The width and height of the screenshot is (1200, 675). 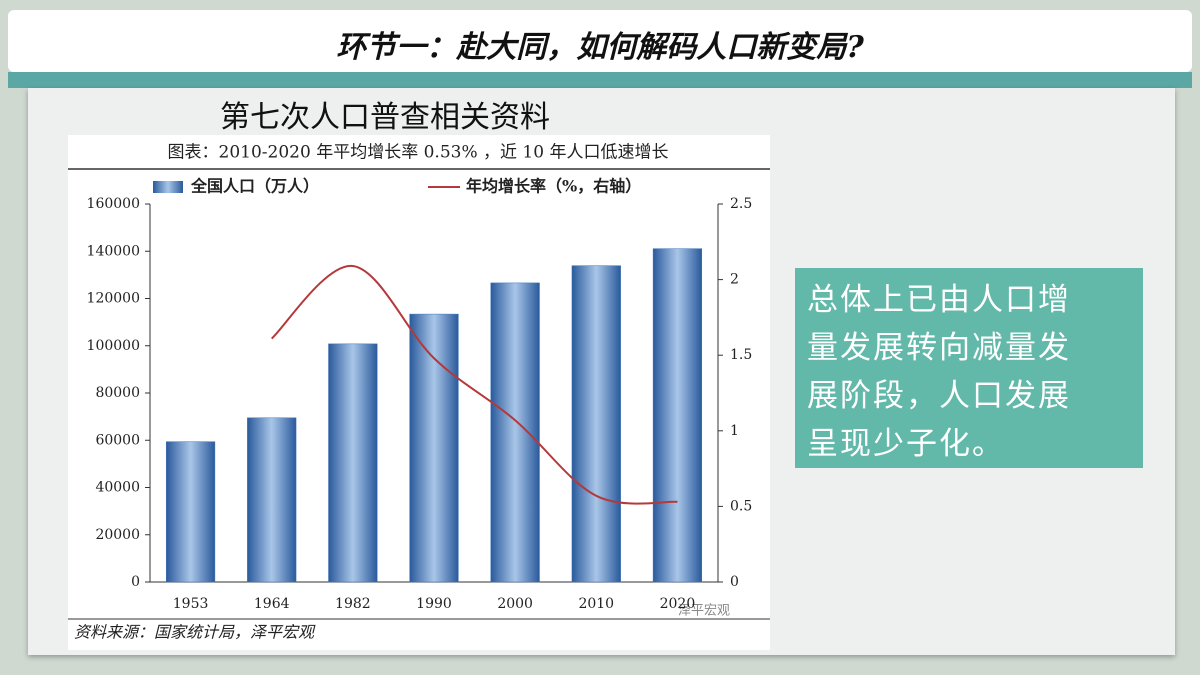 I want to click on y2-tick-label: 0.5, so click(x=741, y=506).